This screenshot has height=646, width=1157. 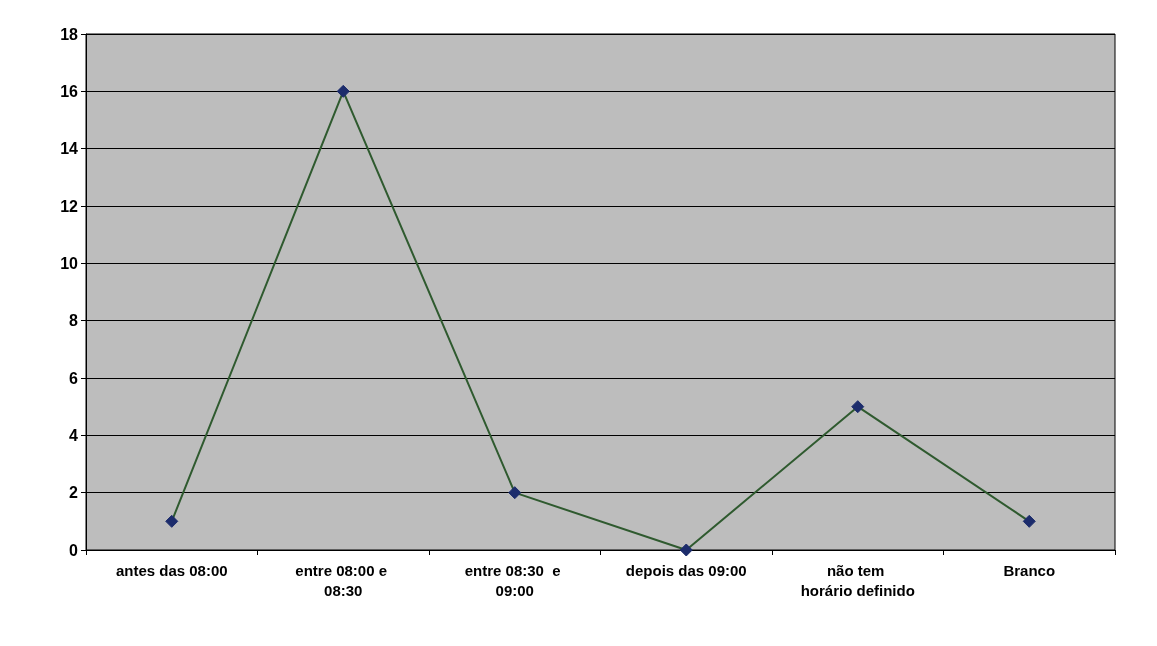 What do you see at coordinates (1029, 570) in the screenshot?
I see `x-tick-label: Branco` at bounding box center [1029, 570].